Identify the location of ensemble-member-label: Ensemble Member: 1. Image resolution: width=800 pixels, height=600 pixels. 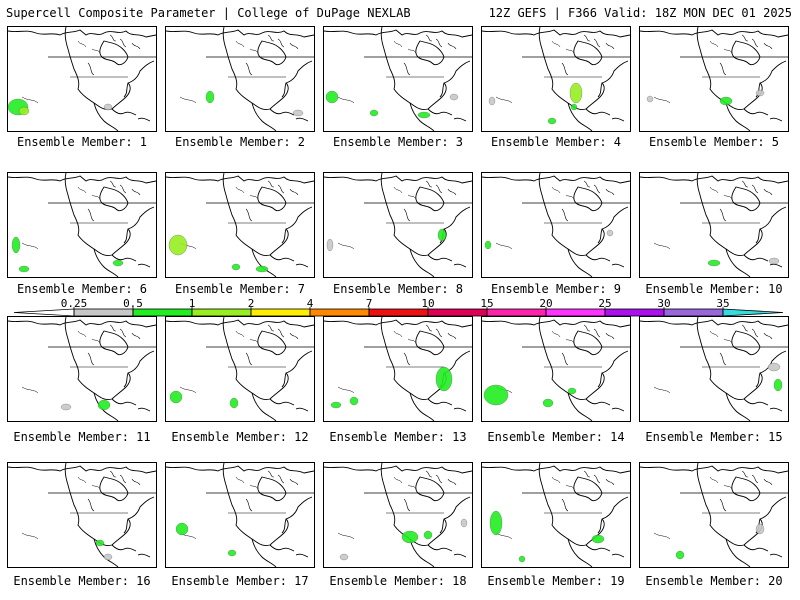
(82, 142).